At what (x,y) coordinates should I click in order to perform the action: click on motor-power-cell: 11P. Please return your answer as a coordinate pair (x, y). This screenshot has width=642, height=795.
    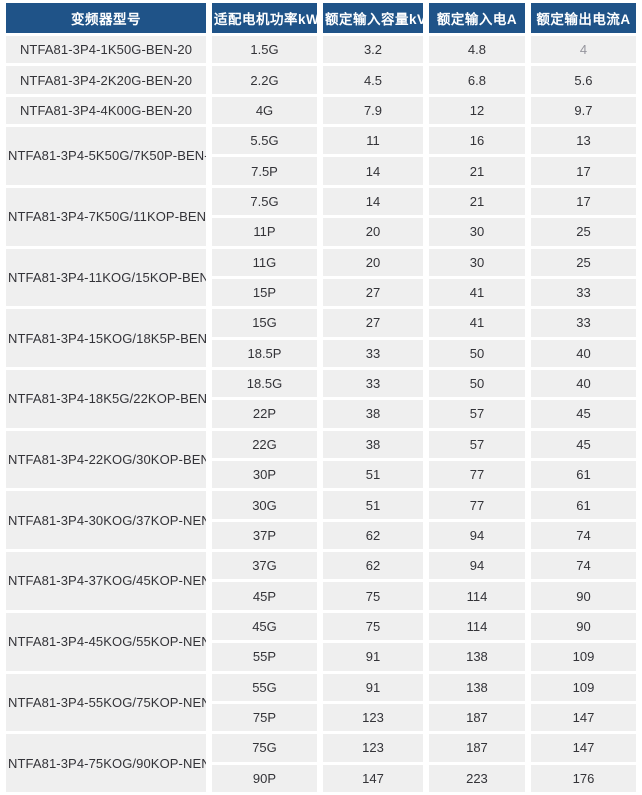
    Looking at the image, I should click on (264, 232).